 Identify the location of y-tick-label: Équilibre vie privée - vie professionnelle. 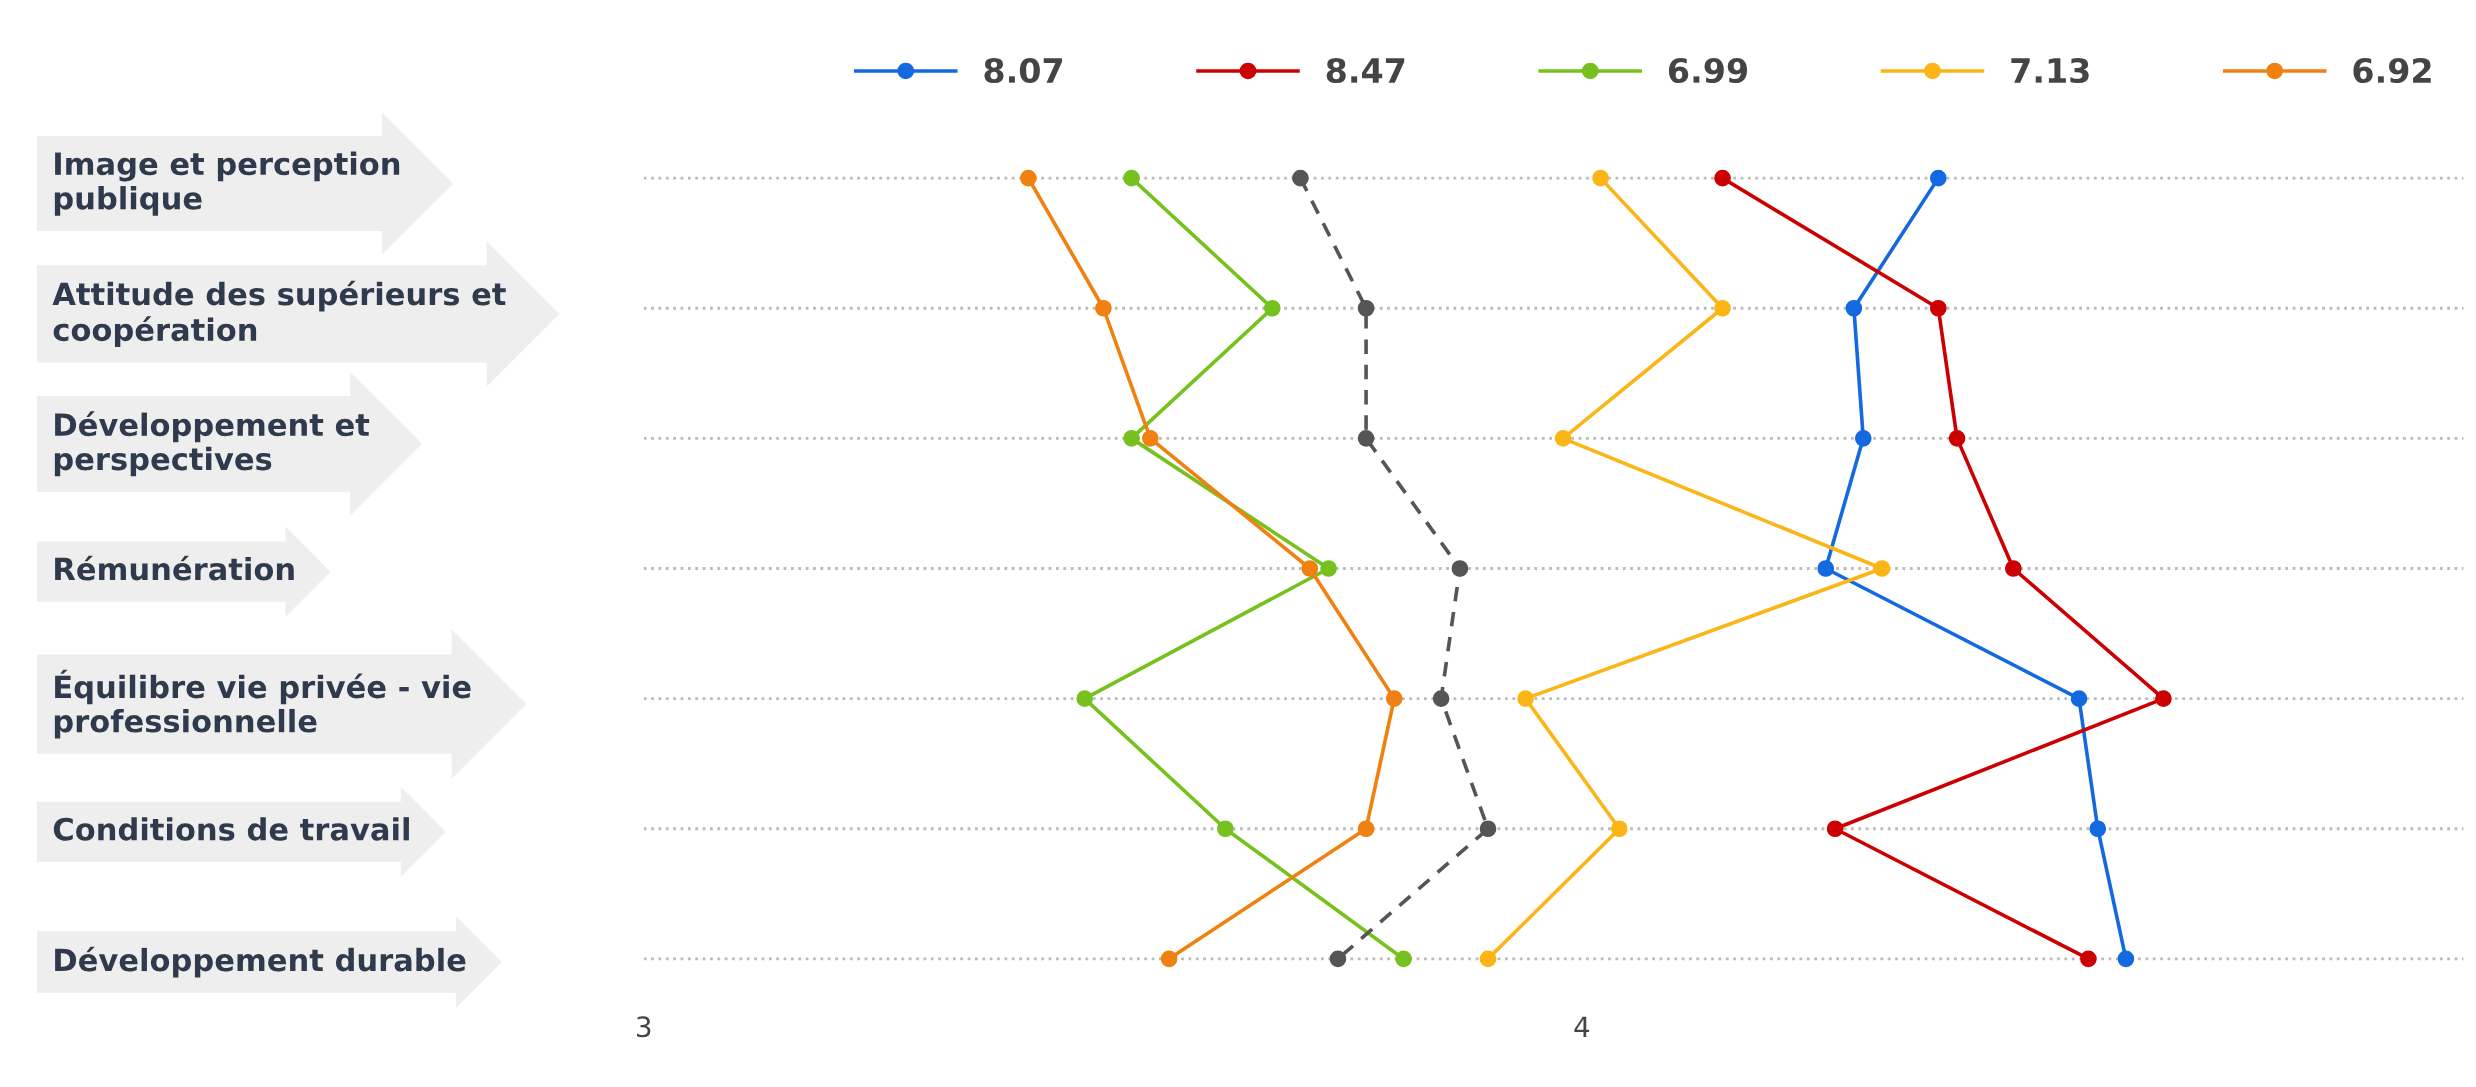
(262, 704).